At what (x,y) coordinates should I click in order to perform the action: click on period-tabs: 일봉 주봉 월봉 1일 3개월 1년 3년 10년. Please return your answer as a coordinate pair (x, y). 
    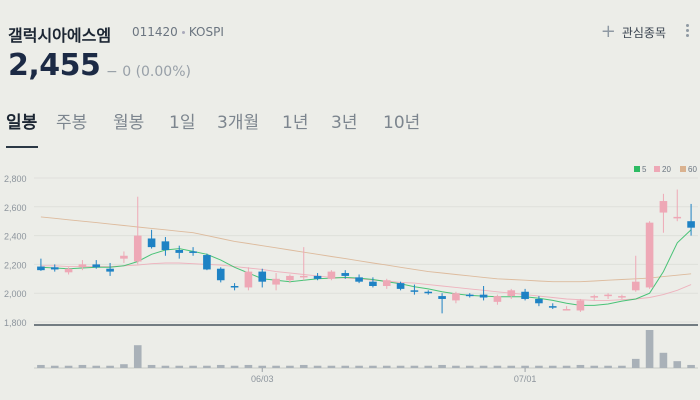
    Looking at the image, I should click on (217, 120).